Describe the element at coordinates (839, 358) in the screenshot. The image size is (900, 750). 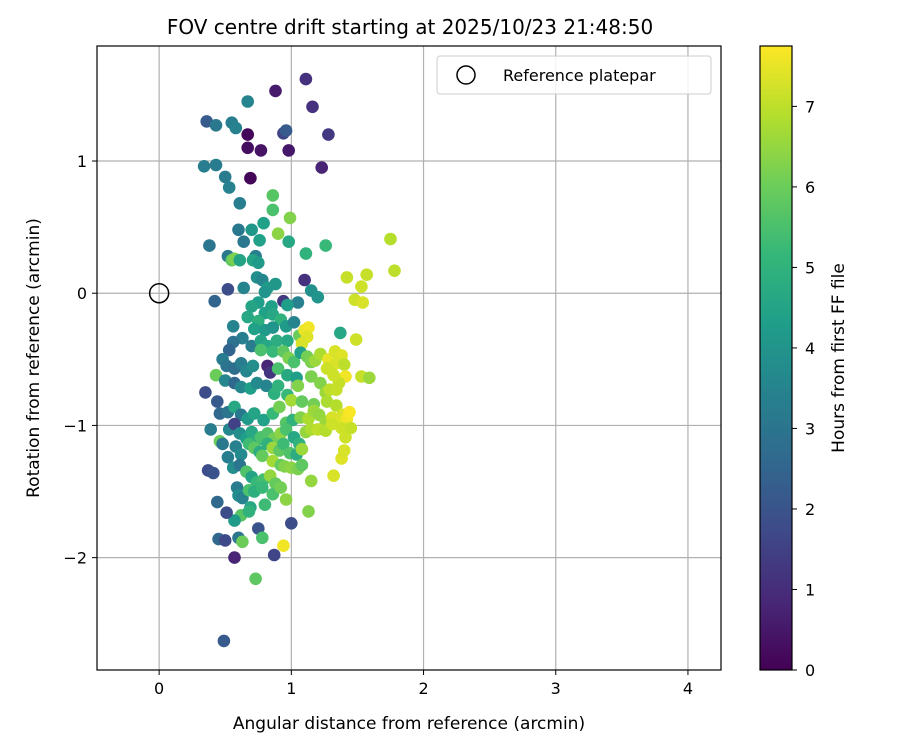
I see `colorbar-label: Hours from first FF file` at that location.